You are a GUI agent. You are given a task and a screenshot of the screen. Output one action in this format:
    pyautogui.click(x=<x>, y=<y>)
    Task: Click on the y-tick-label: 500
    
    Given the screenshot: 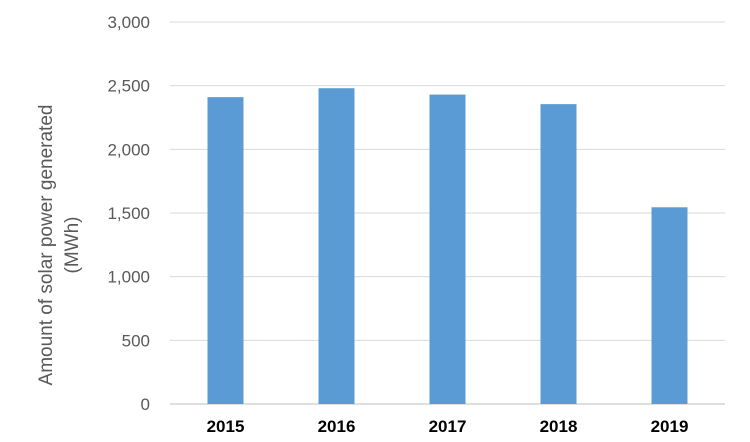 What is the action you would take?
    pyautogui.click(x=136, y=340)
    